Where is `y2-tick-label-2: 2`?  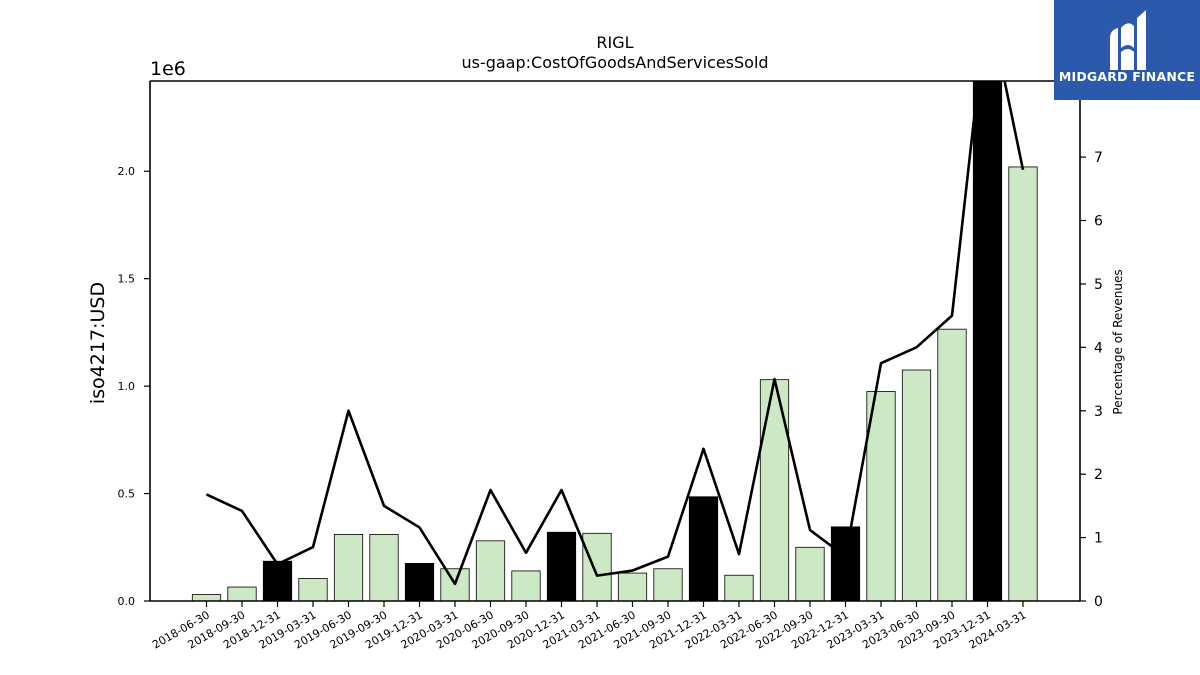
y2-tick-label-2: 2 is located at coordinates (1098, 475).